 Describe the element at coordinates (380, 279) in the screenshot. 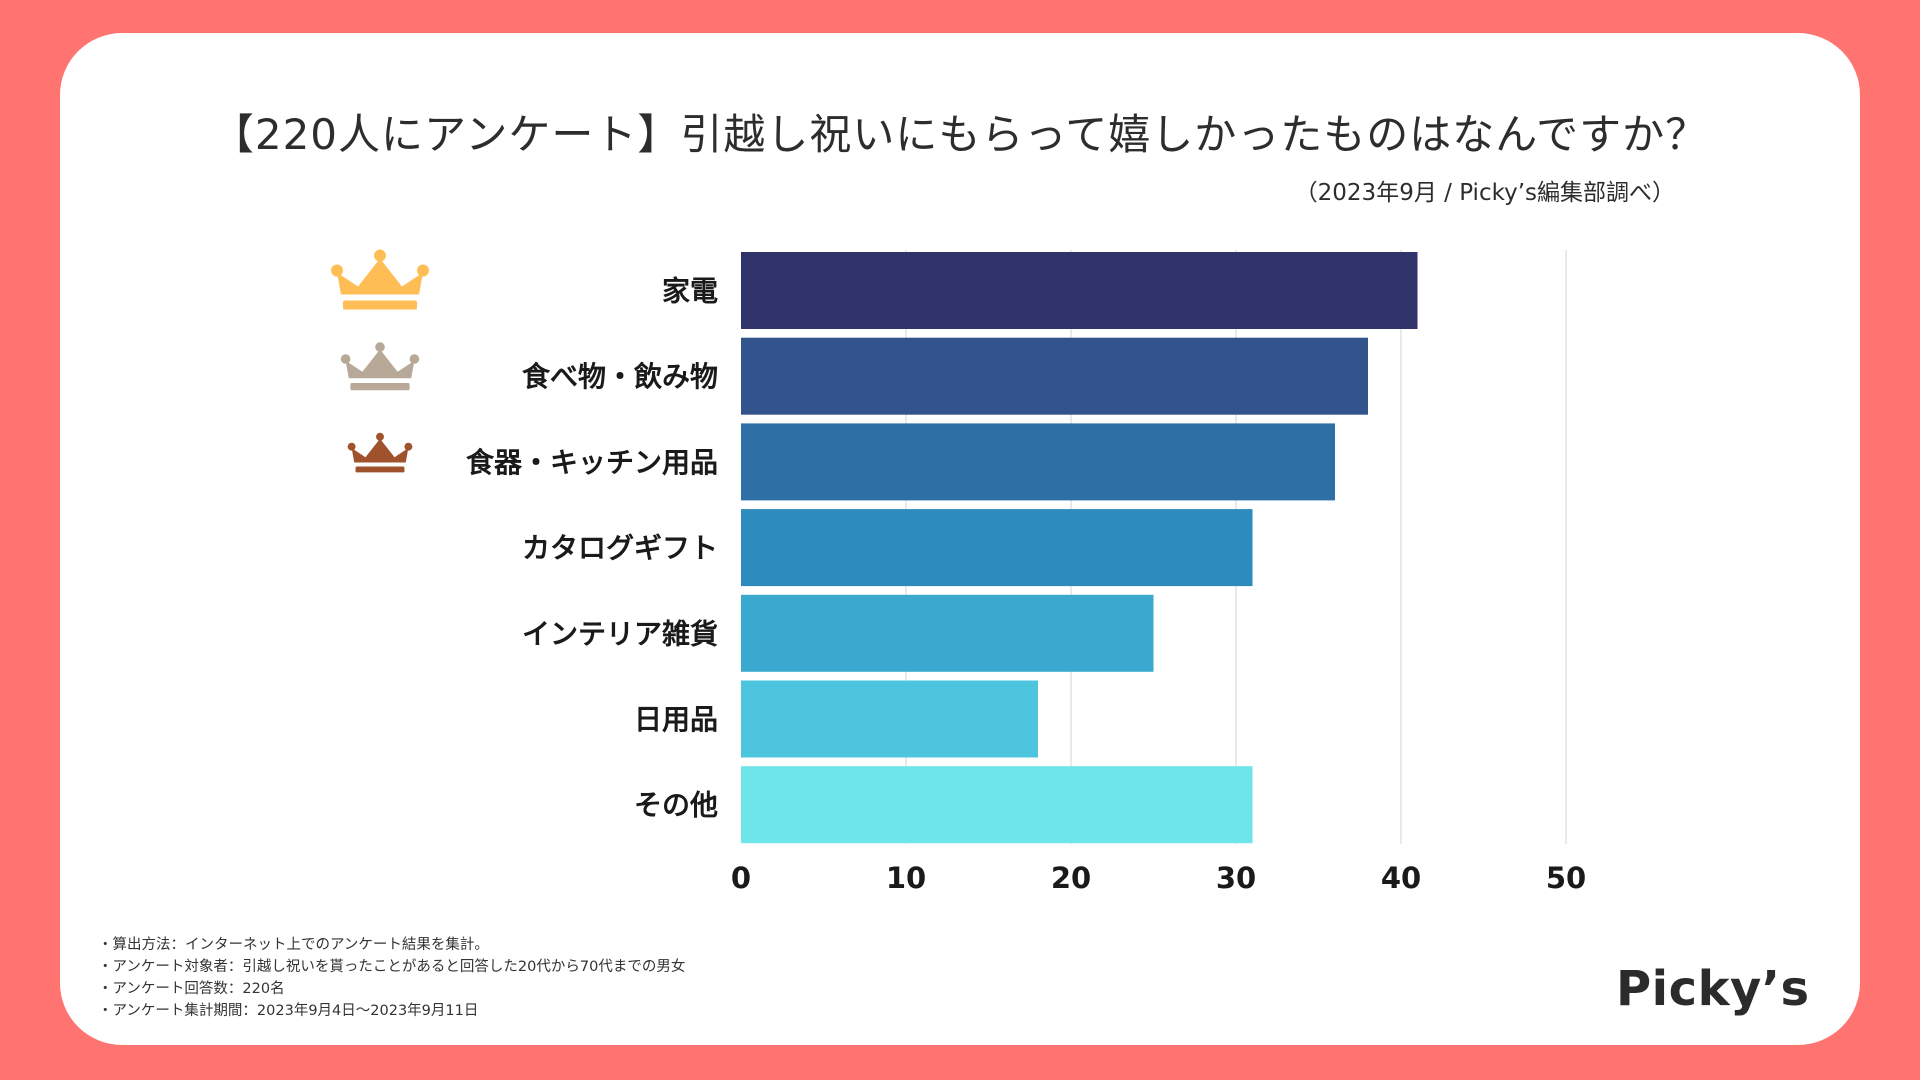

I see `gold-crown-icon` at that location.